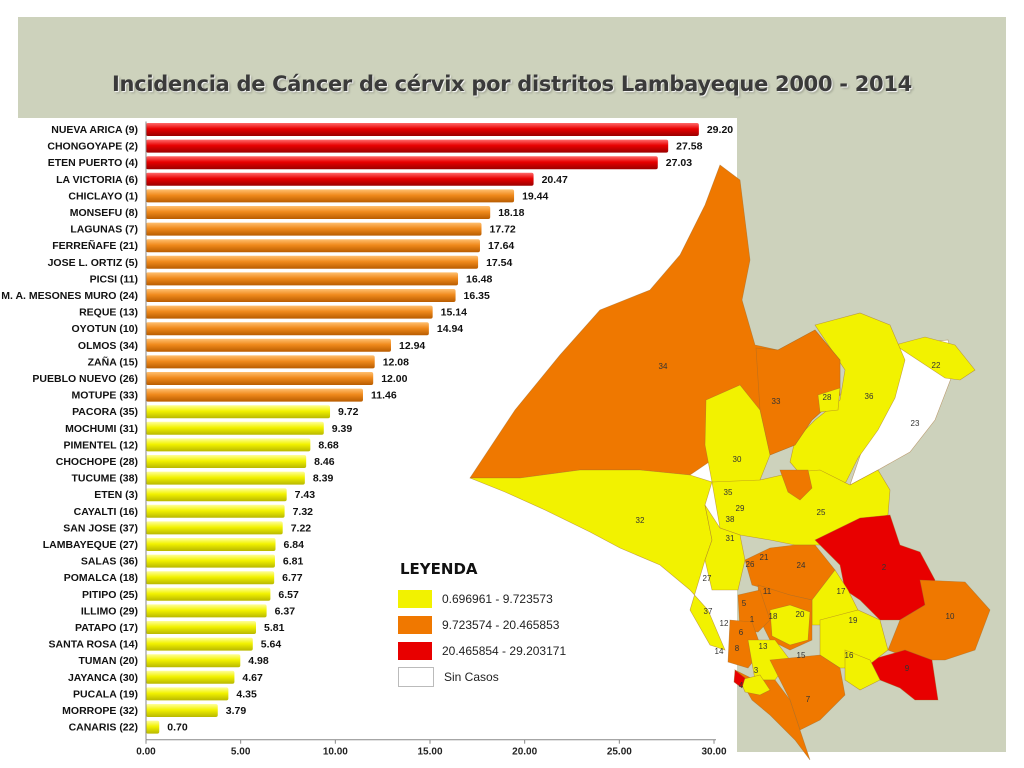  What do you see at coordinates (454, 313) in the screenshot?
I see `value-label: 15.14` at bounding box center [454, 313].